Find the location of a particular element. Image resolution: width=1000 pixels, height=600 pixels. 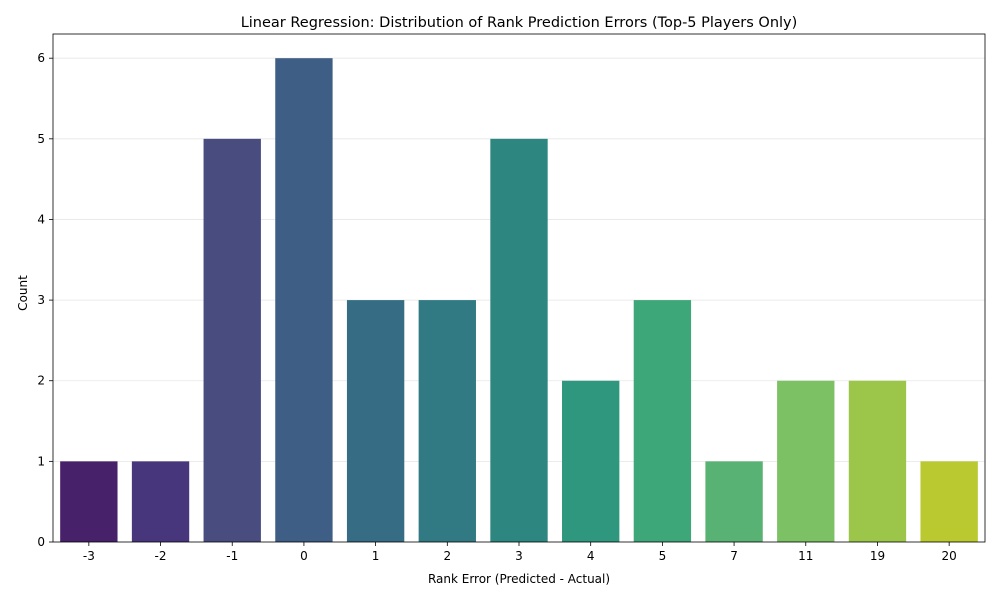

x-tick-label: -1 is located at coordinates (232, 556).